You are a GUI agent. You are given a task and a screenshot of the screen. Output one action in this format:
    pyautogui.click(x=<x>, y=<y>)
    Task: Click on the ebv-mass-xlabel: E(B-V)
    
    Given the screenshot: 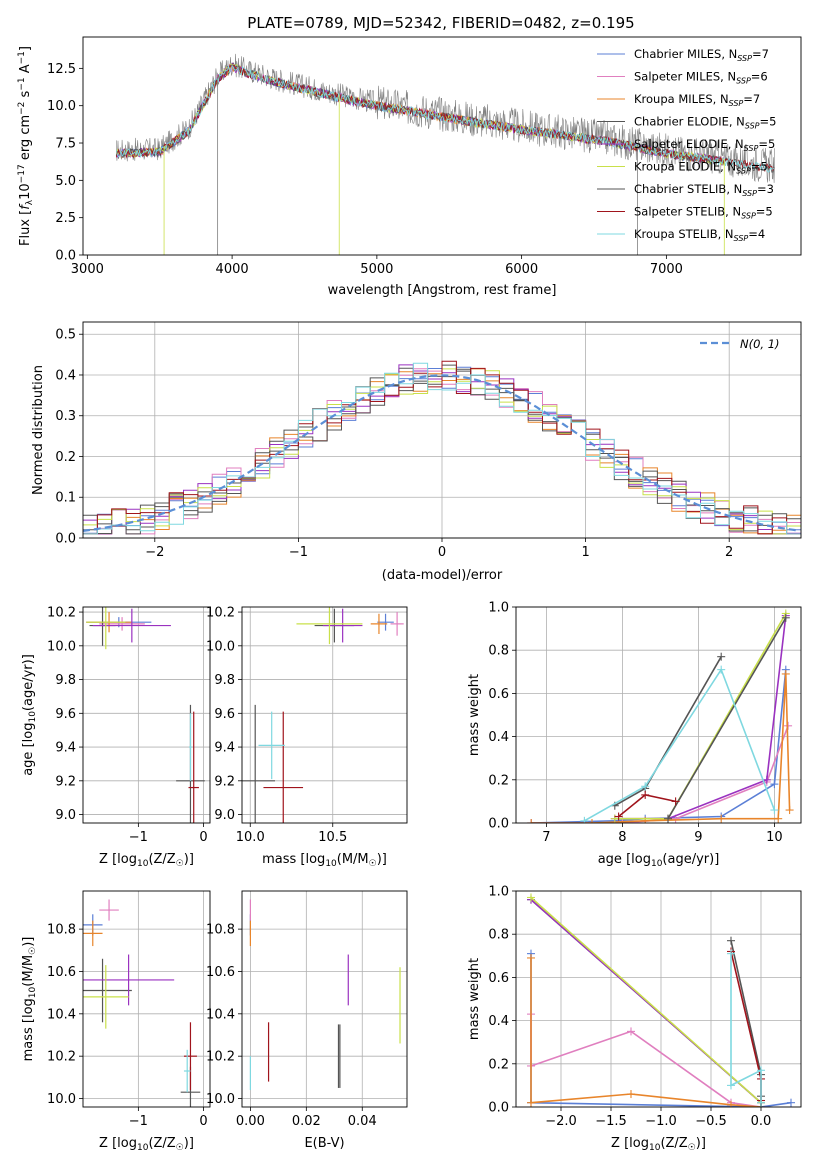 What is the action you would take?
    pyautogui.click(x=324, y=1143)
    